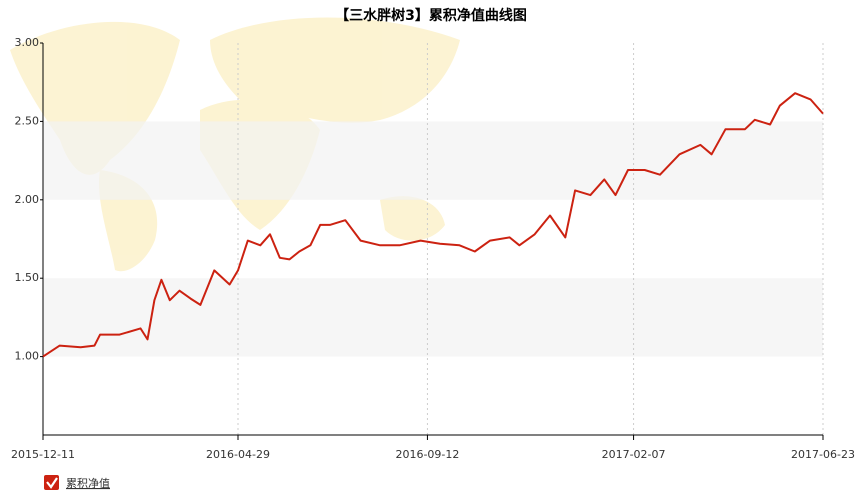  Describe the element at coordinates (823, 454) in the screenshot. I see `x-tick-label: 2017-06-23` at that location.